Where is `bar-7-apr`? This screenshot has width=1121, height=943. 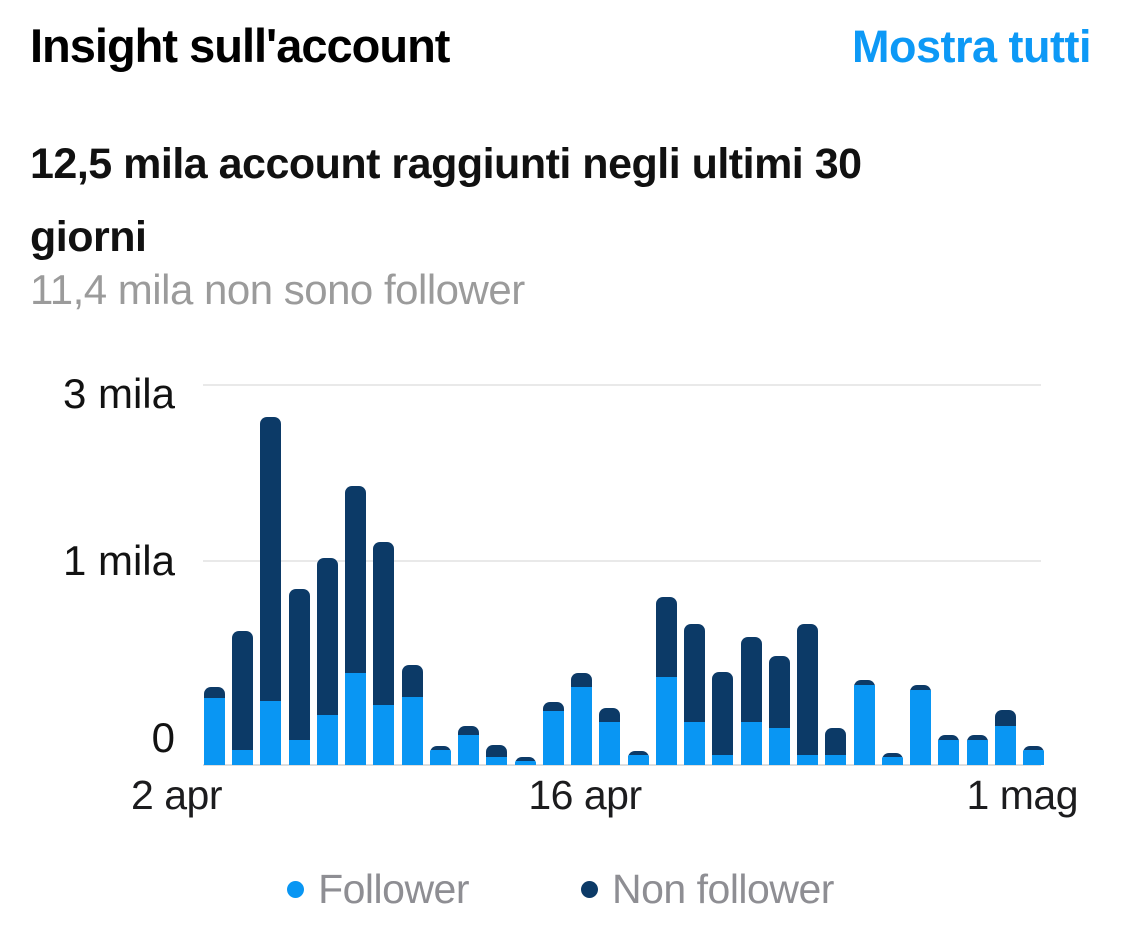 bar-7-apr is located at coordinates (356, 625).